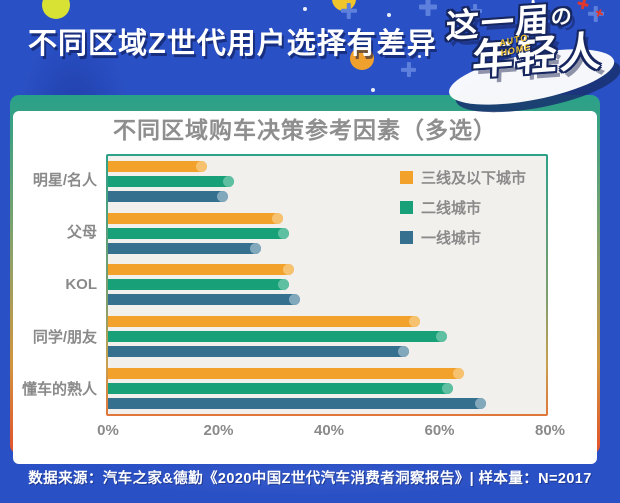  Describe the element at coordinates (550, 430) in the screenshot. I see `x-tick-label: 80%` at that location.